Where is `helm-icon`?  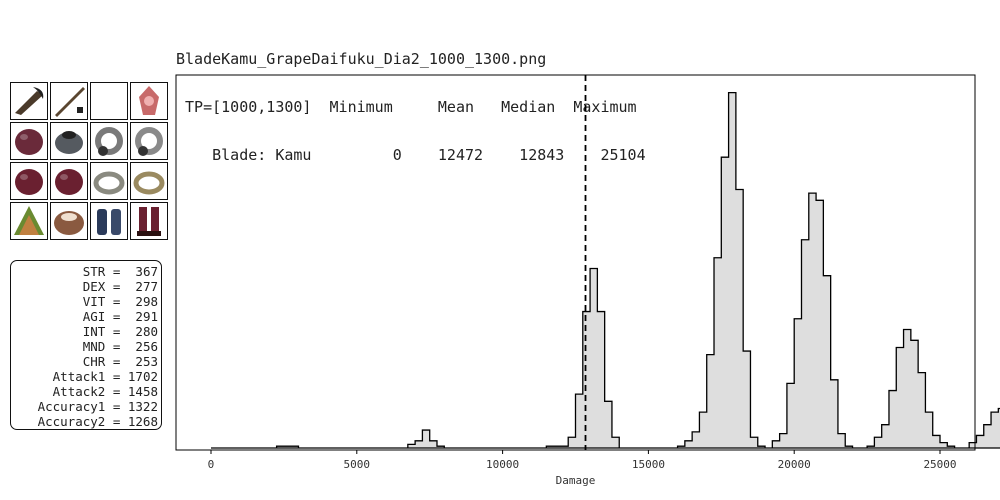 helm-icon is located at coordinates (29, 142).